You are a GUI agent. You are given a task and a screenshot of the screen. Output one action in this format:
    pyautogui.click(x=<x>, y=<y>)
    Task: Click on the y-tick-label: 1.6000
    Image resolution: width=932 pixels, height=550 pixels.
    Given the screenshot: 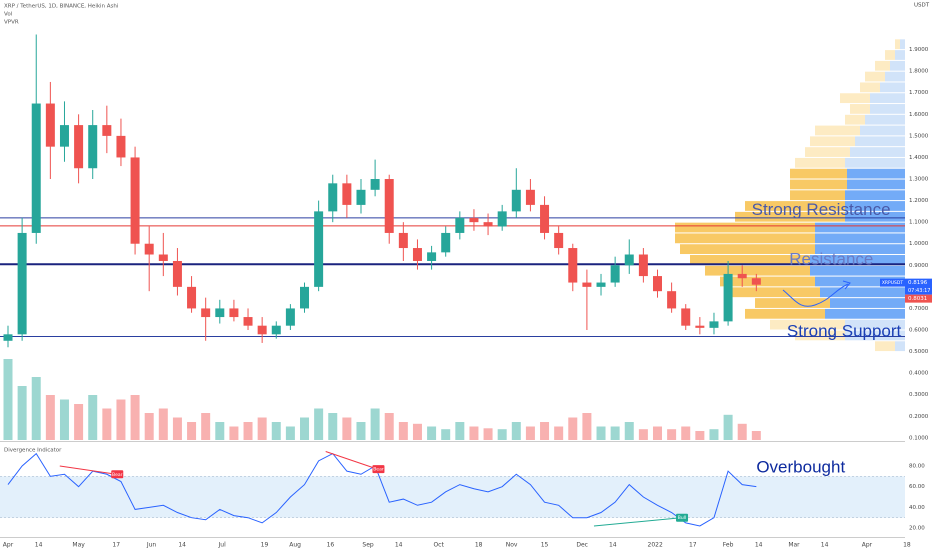 What is the action you would take?
    pyautogui.click(x=919, y=115)
    